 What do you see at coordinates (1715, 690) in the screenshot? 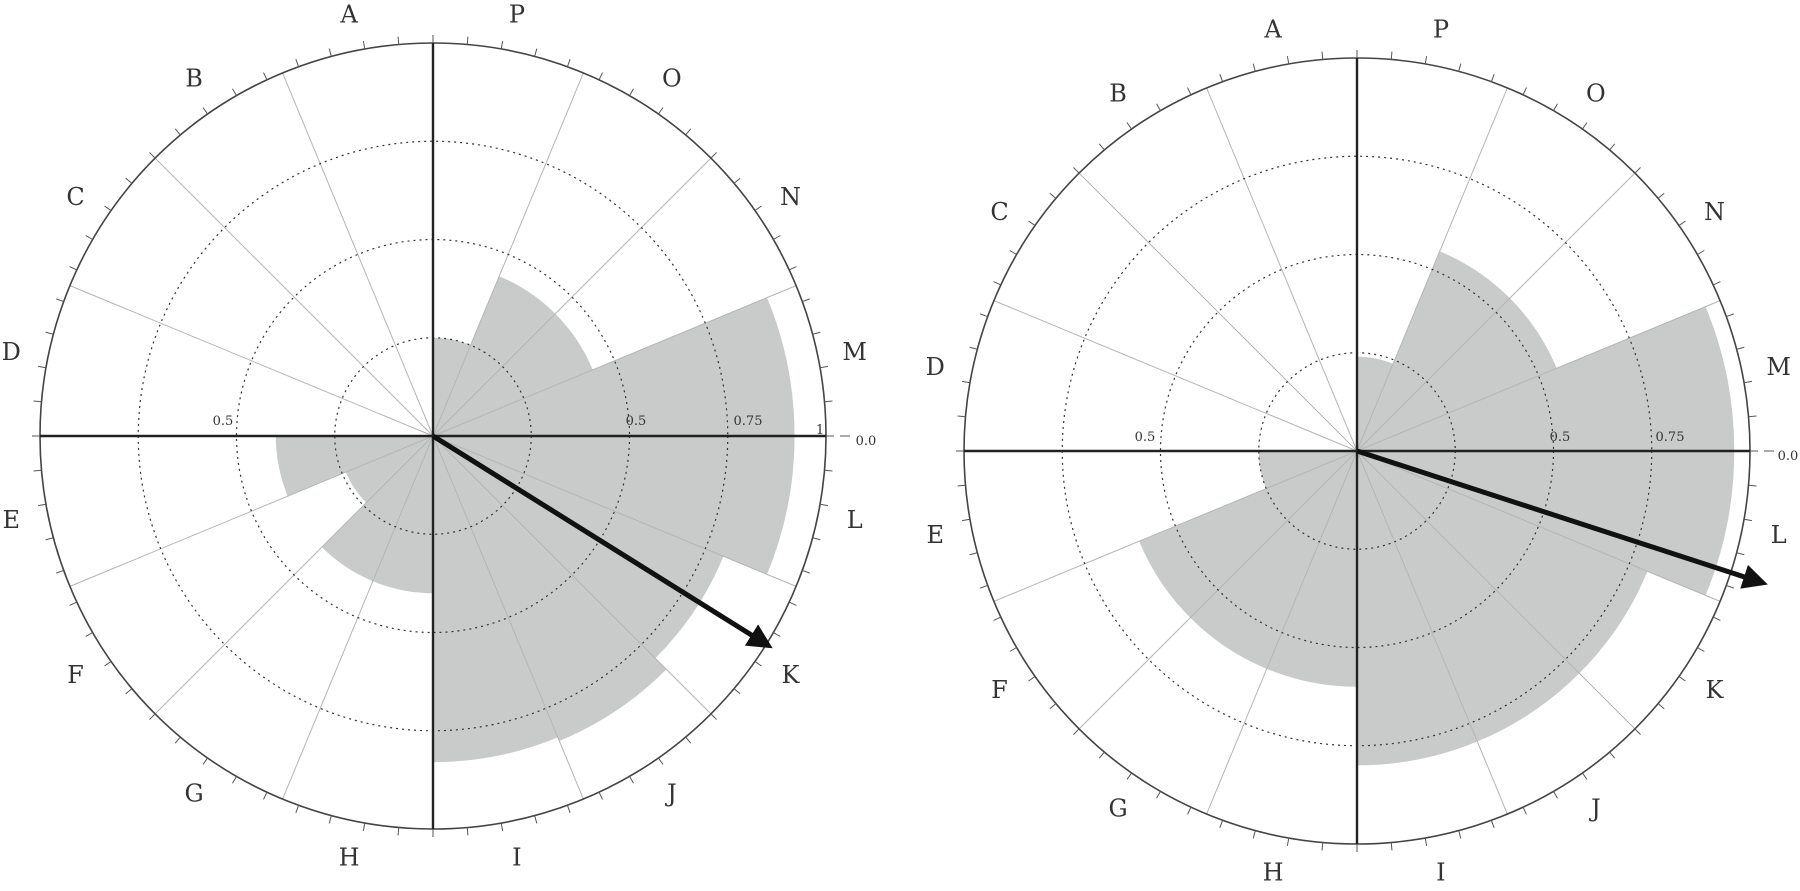
I see `direction-label: K` at bounding box center [1715, 690].